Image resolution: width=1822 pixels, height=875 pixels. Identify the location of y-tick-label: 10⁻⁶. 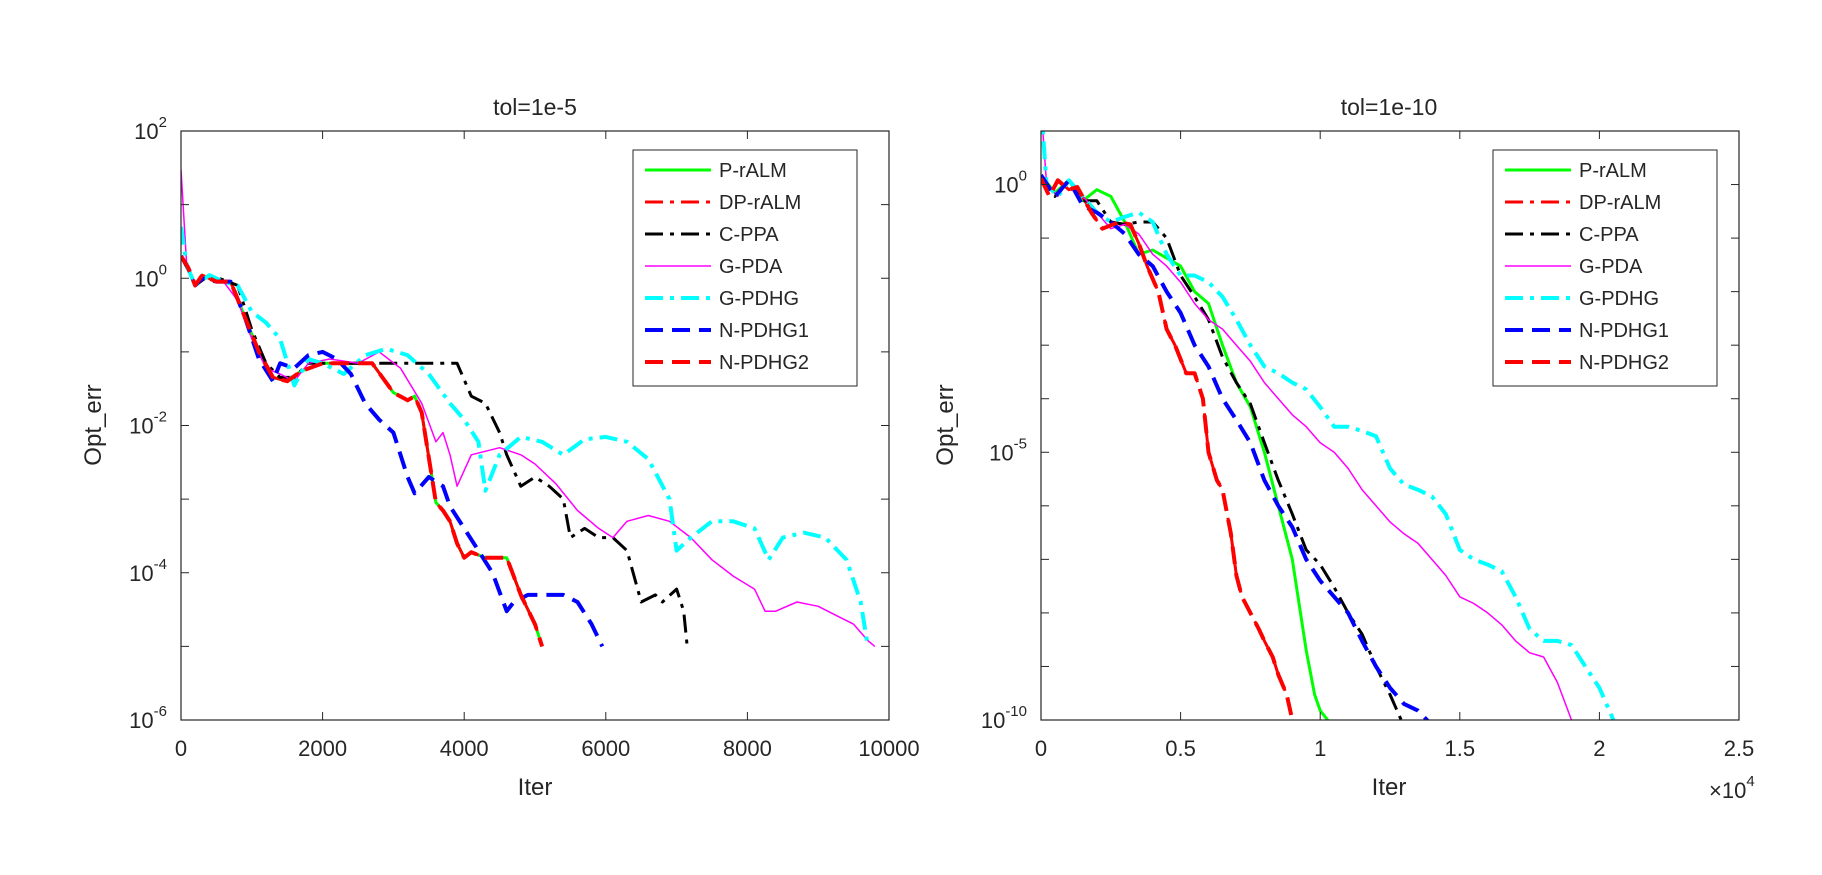
(148, 718).